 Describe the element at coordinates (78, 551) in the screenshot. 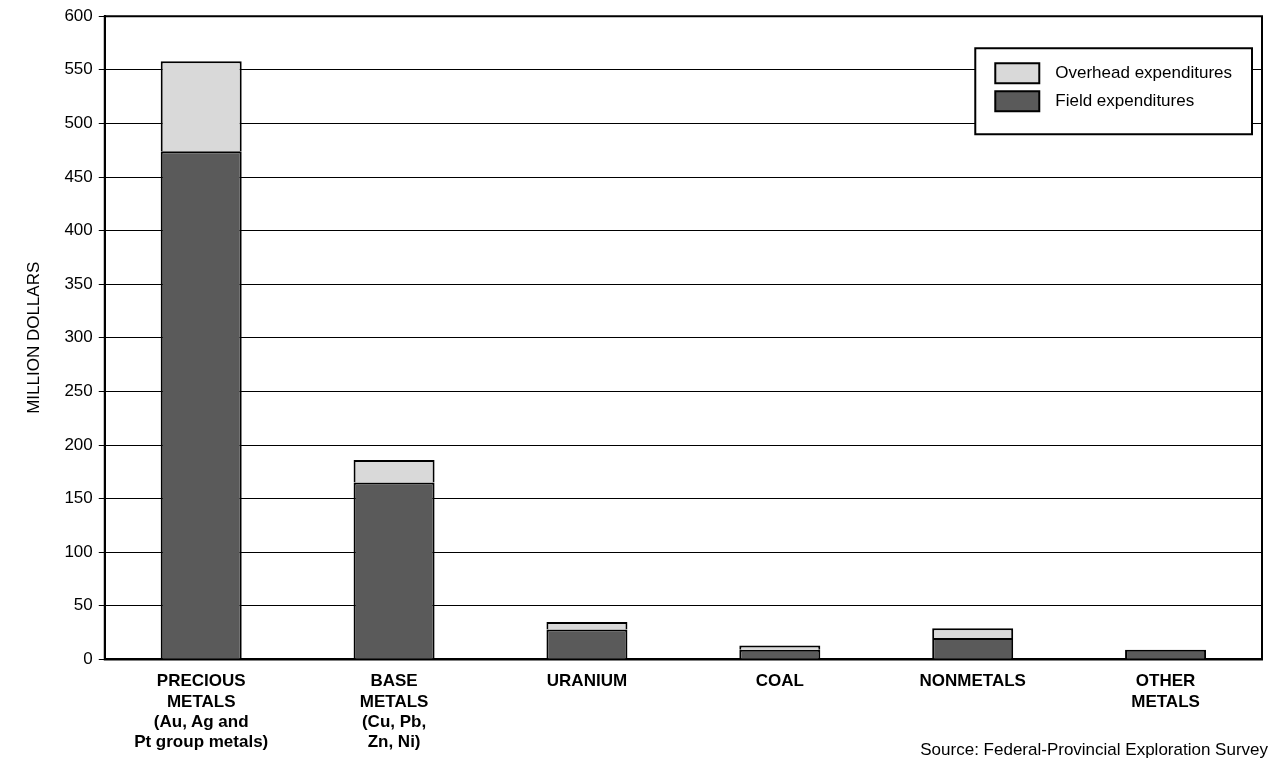

I see `y-tick-label: 100` at that location.